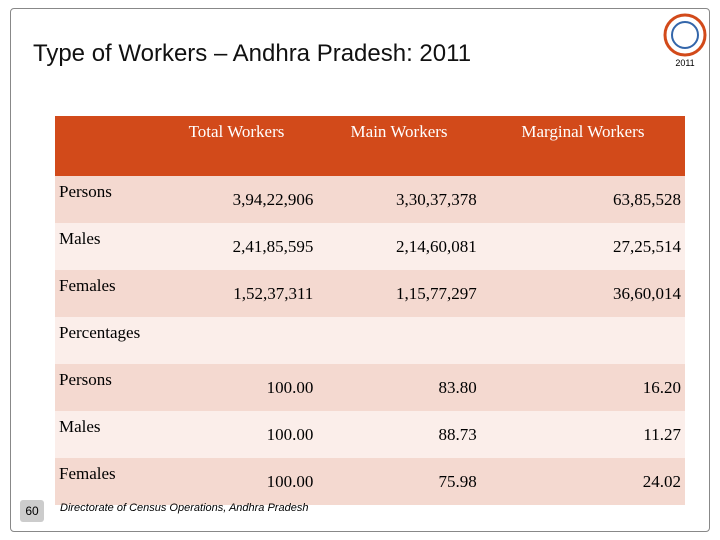 The height and width of the screenshot is (540, 720). I want to click on value-cell: 1,52,37,311, so click(236, 293).